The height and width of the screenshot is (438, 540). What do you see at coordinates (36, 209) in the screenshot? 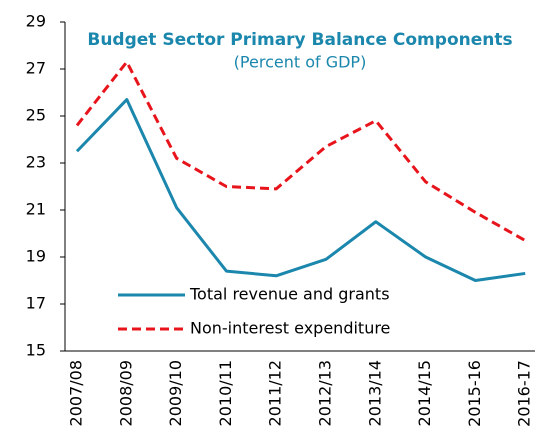
I see `y-tick-label: 21` at bounding box center [36, 209].